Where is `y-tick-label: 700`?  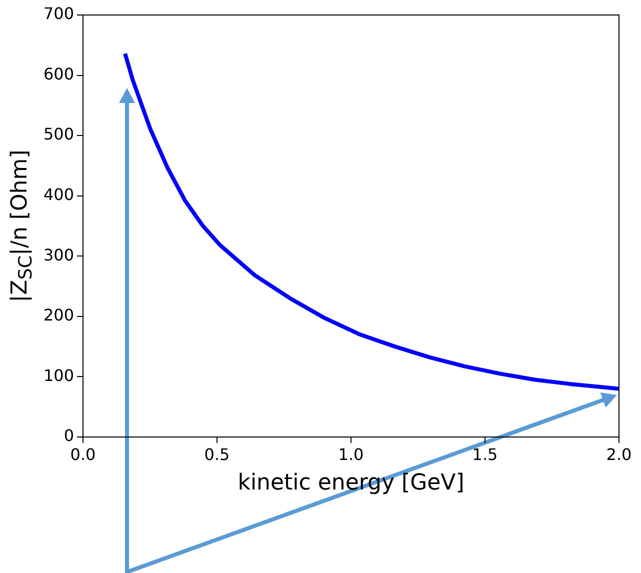
y-tick-label: 700 is located at coordinates (58, 14).